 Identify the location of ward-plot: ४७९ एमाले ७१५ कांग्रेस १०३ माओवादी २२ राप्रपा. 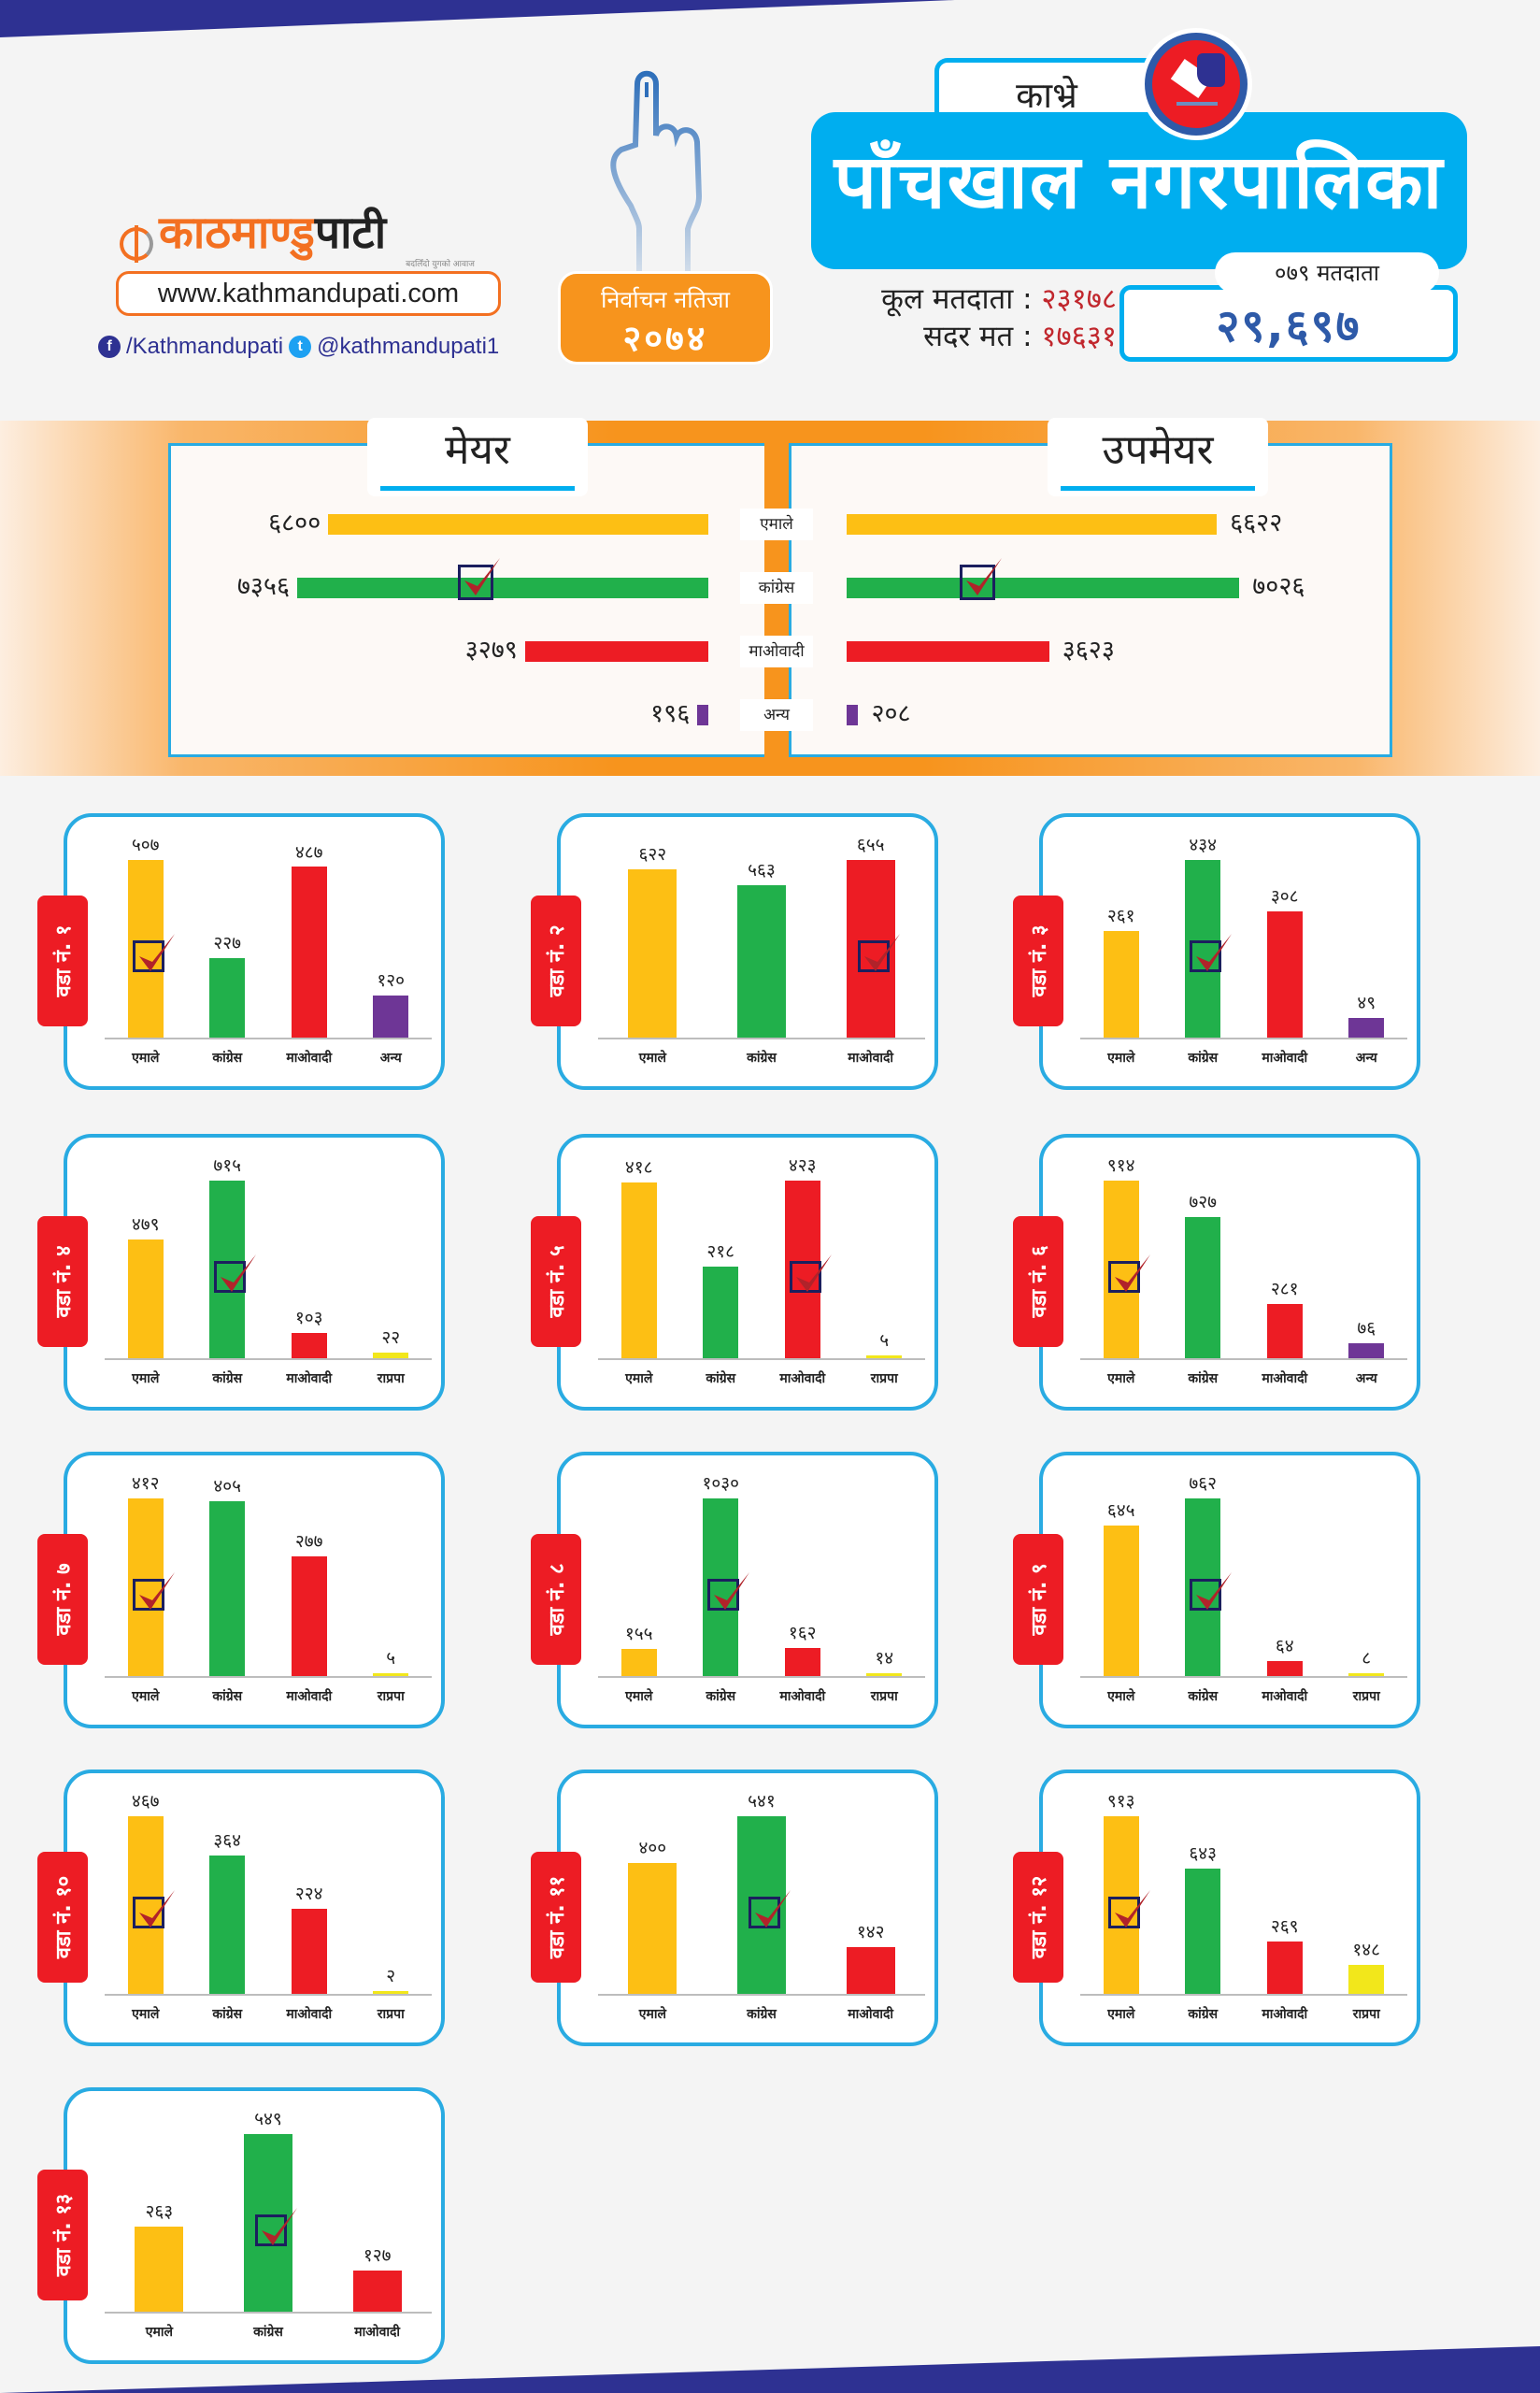
(268, 1271).